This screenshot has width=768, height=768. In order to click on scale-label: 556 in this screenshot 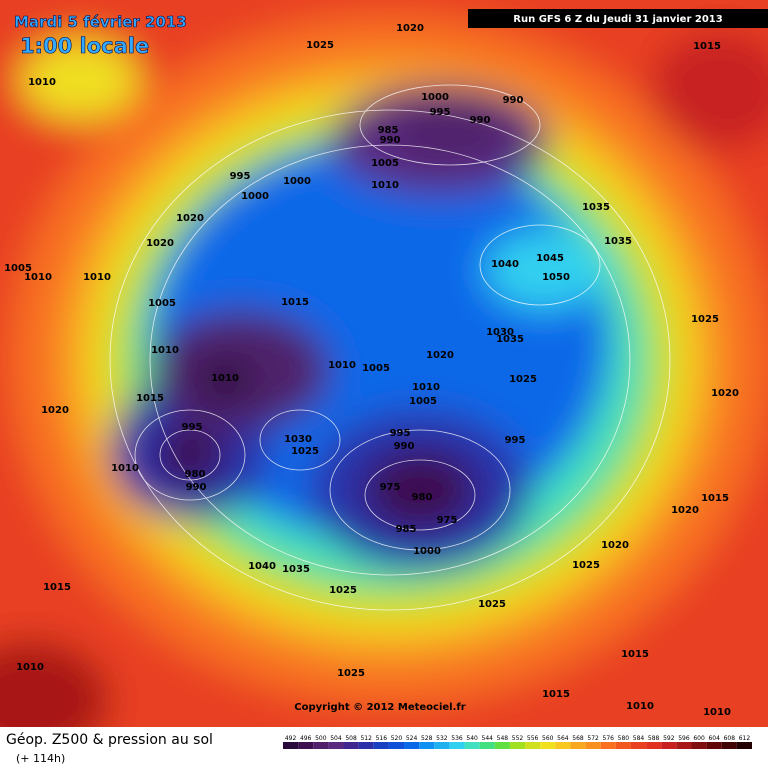, I will do `click(533, 738)`.